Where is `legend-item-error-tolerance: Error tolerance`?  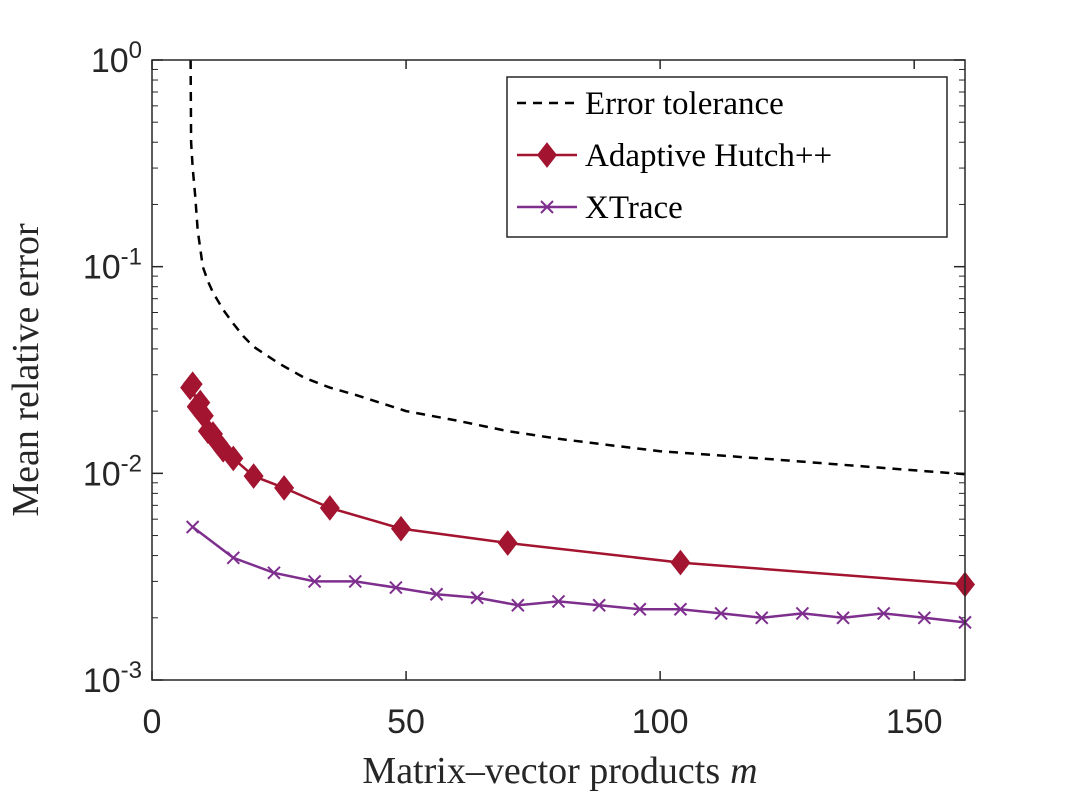
legend-item-error-tolerance: Error tolerance is located at coordinates (650, 104).